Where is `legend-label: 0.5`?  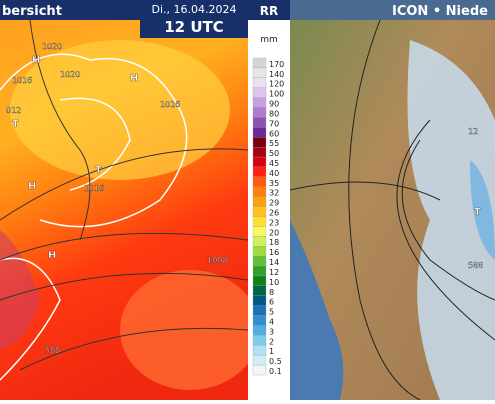 legend-label: 0.5 is located at coordinates (275, 361).